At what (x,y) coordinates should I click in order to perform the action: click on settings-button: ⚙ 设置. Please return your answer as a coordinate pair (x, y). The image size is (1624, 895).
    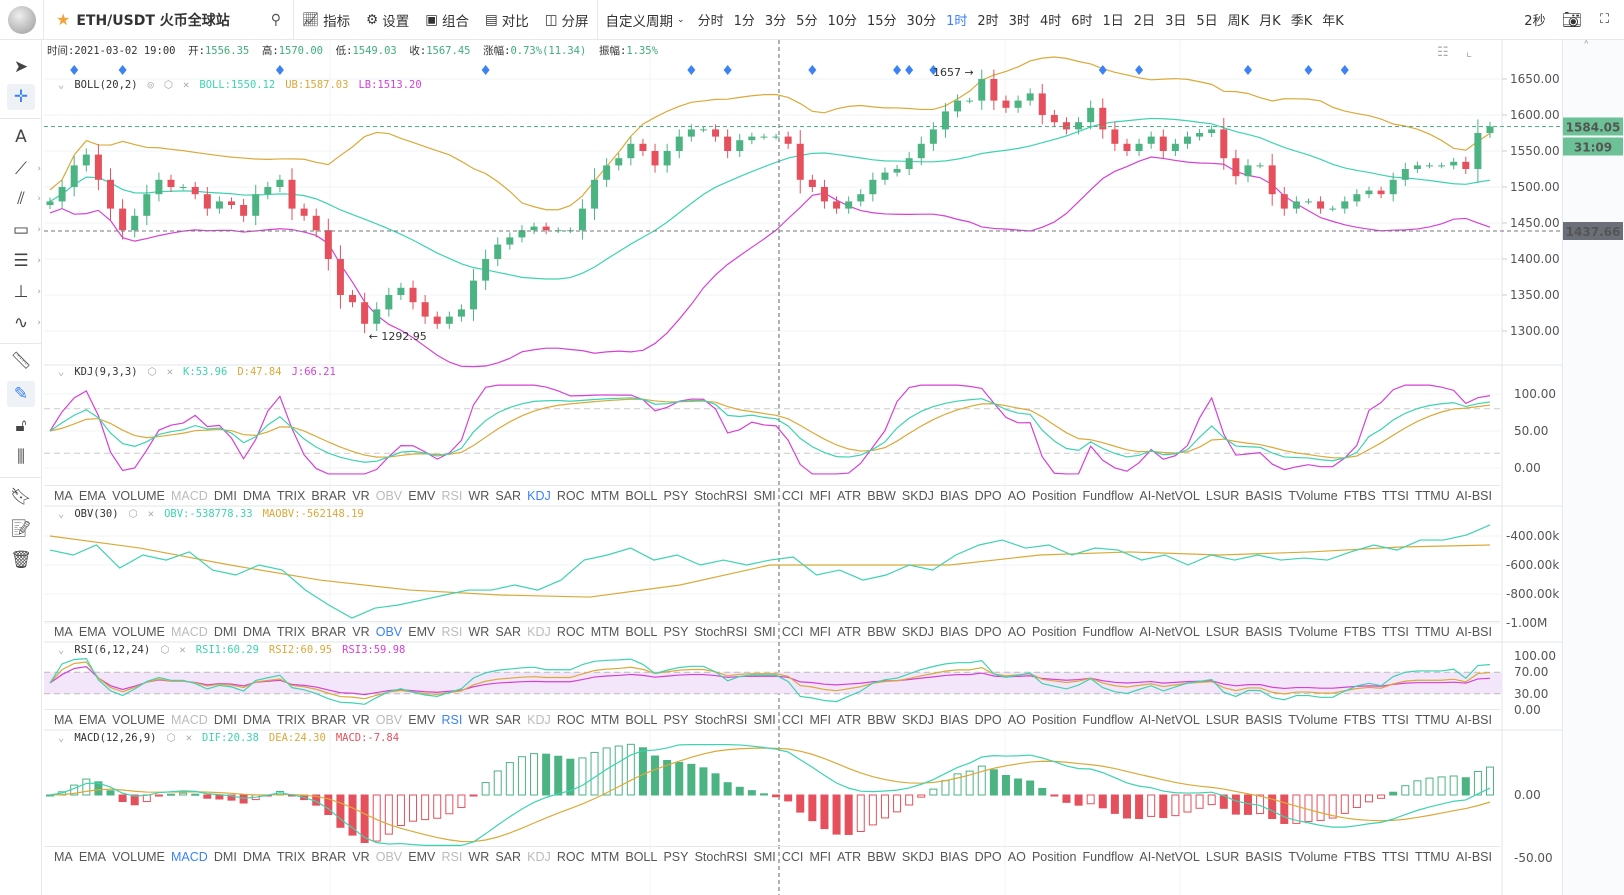
    Looking at the image, I should click on (388, 20).